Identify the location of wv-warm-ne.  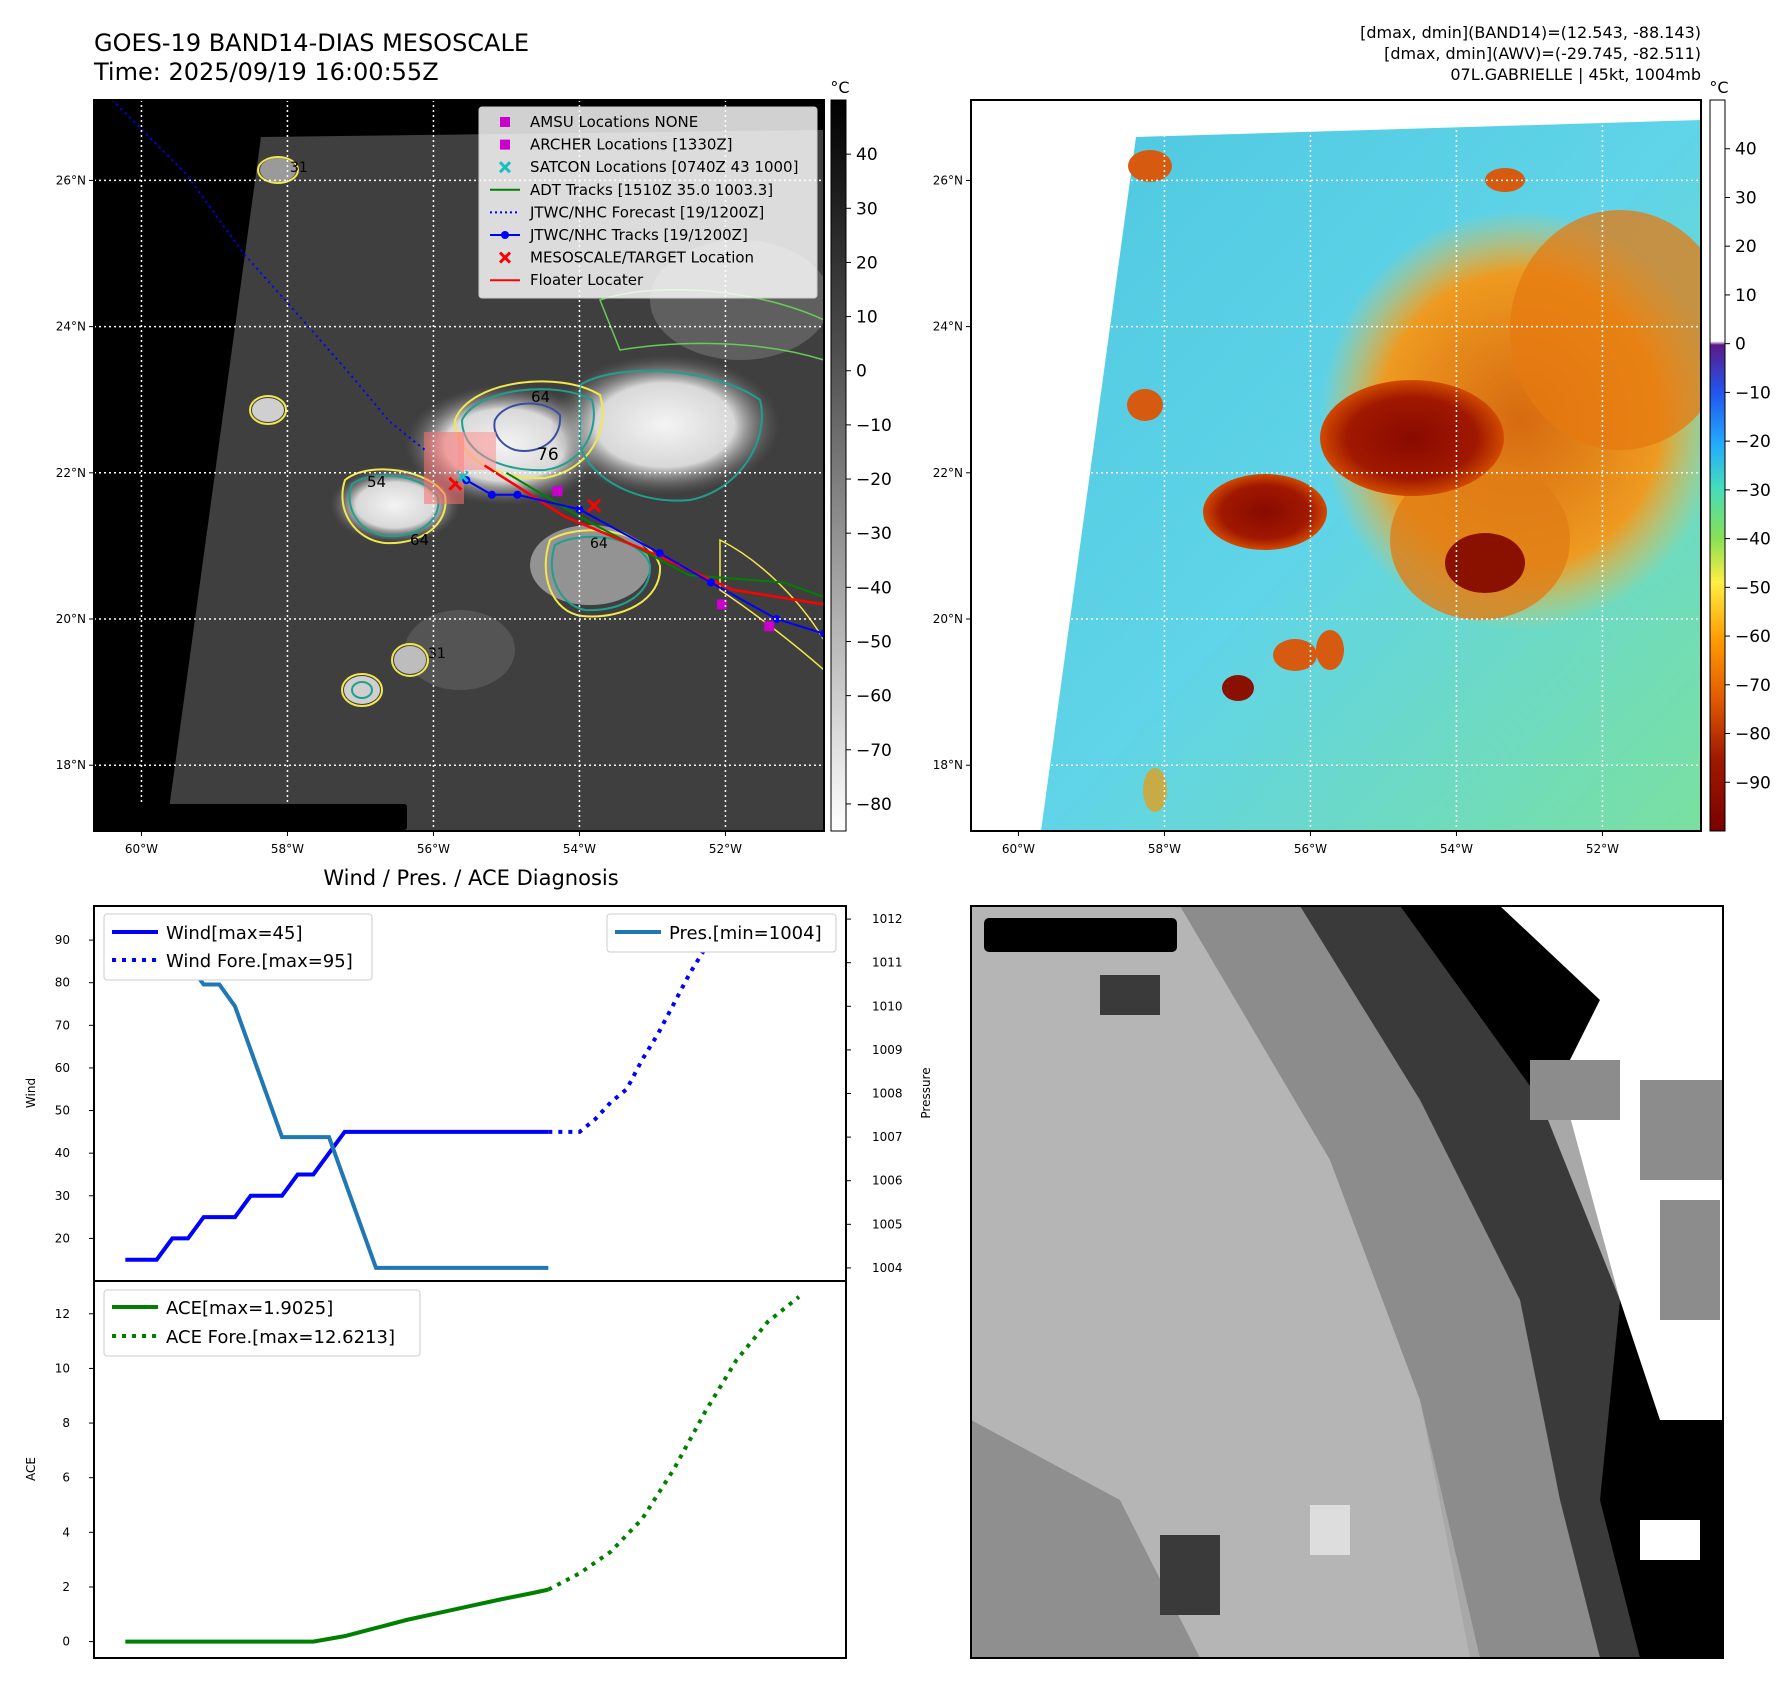
(1605, 330).